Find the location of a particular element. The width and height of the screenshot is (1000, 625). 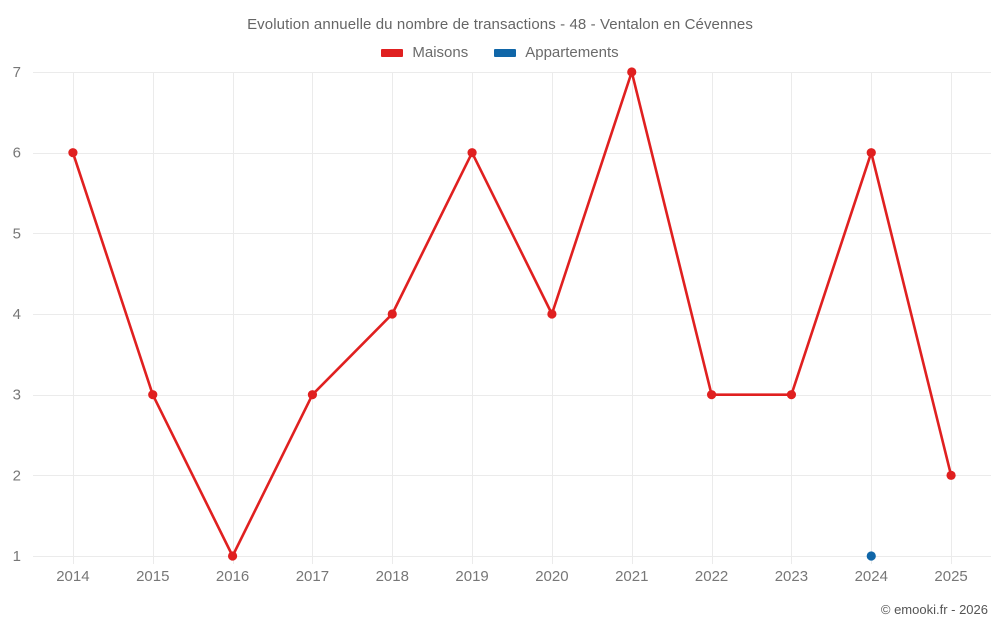

data-point-maisons-2024 is located at coordinates (871, 153).